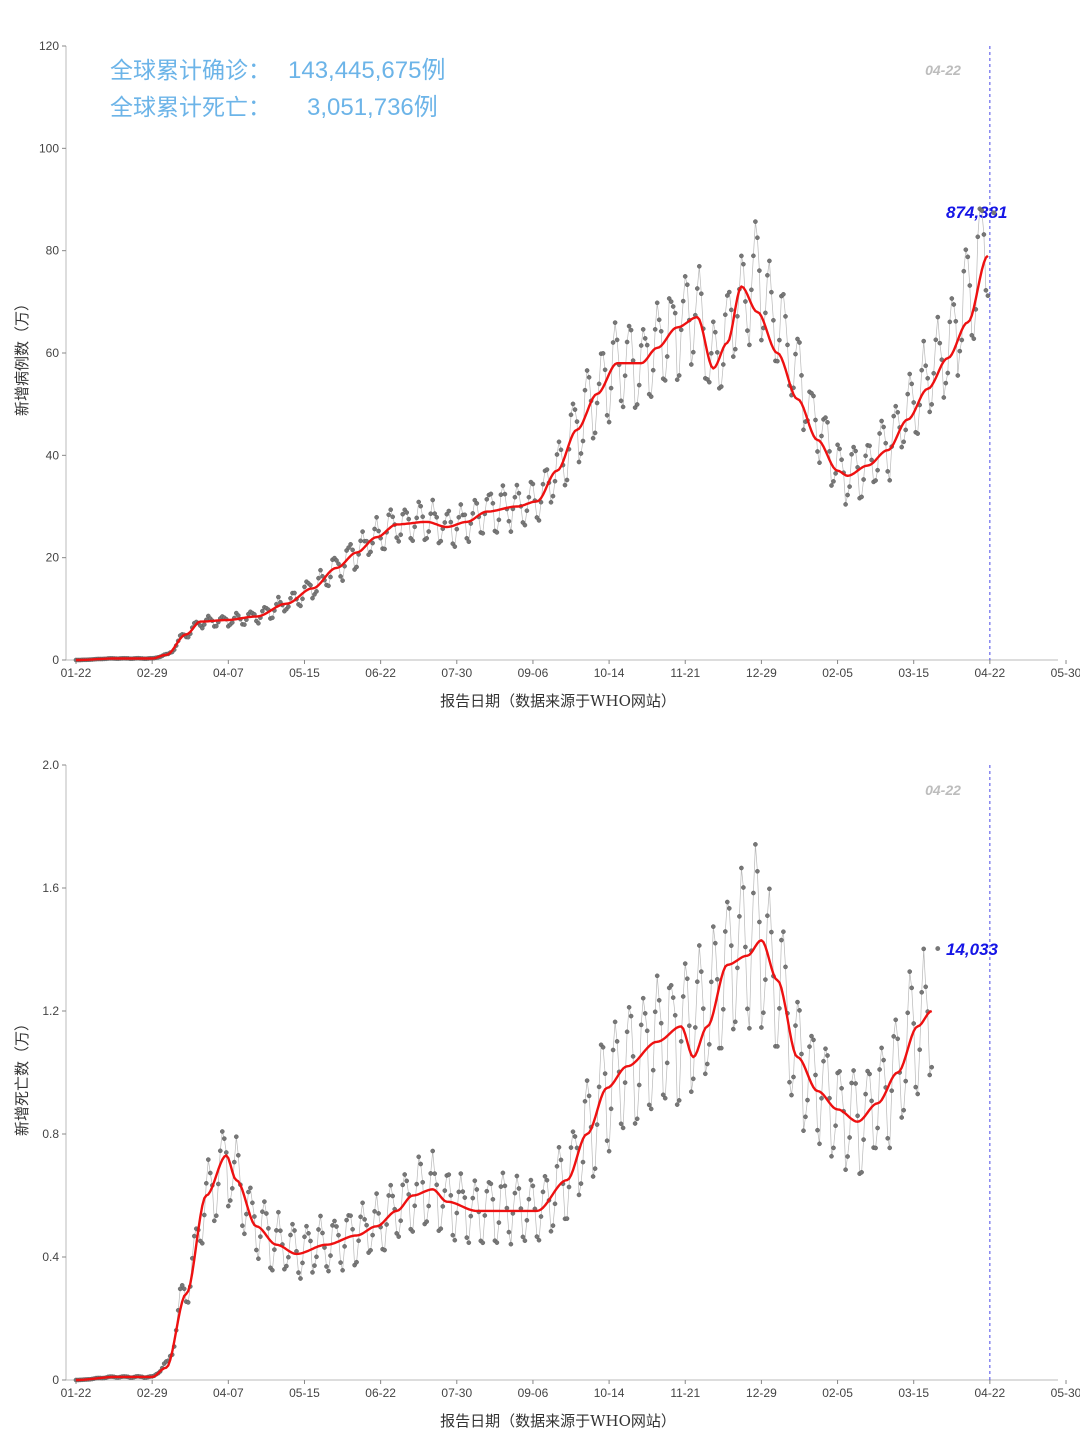 This screenshot has height=1439, width=1080. Describe the element at coordinates (53, 455) in the screenshot. I see `y-tick-label: 40` at that location.